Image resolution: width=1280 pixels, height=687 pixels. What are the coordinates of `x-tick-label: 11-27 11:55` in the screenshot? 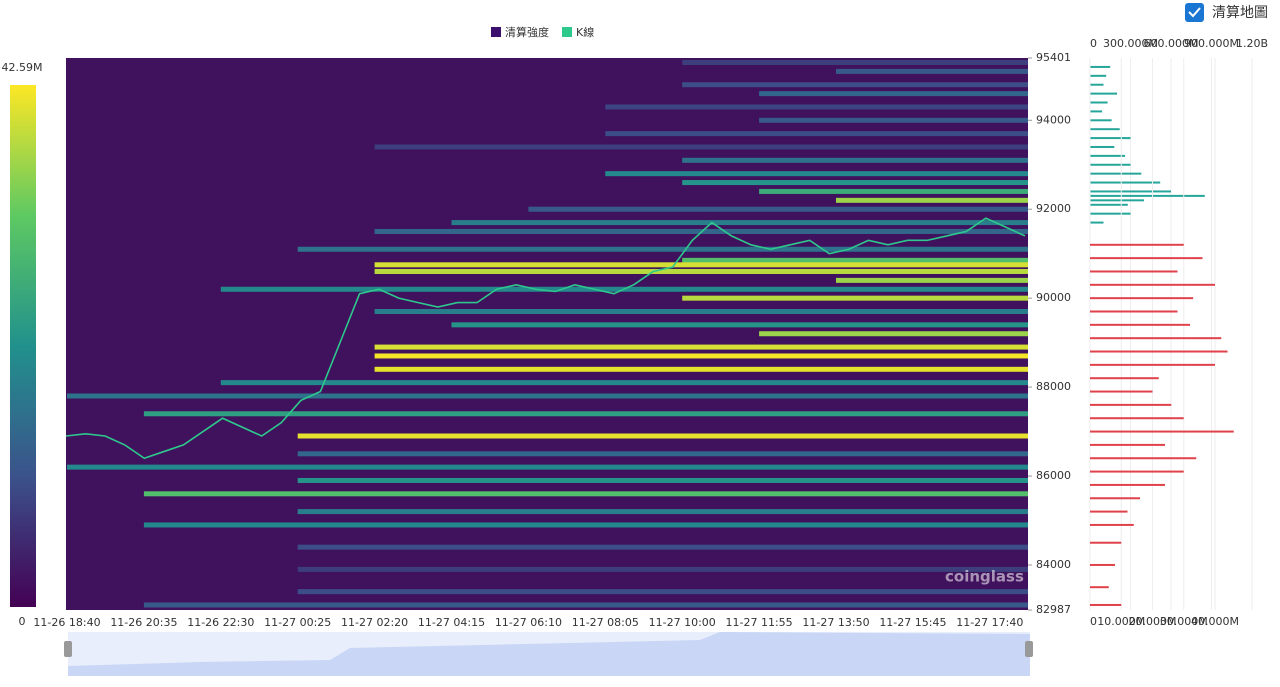 It's located at (759, 622).